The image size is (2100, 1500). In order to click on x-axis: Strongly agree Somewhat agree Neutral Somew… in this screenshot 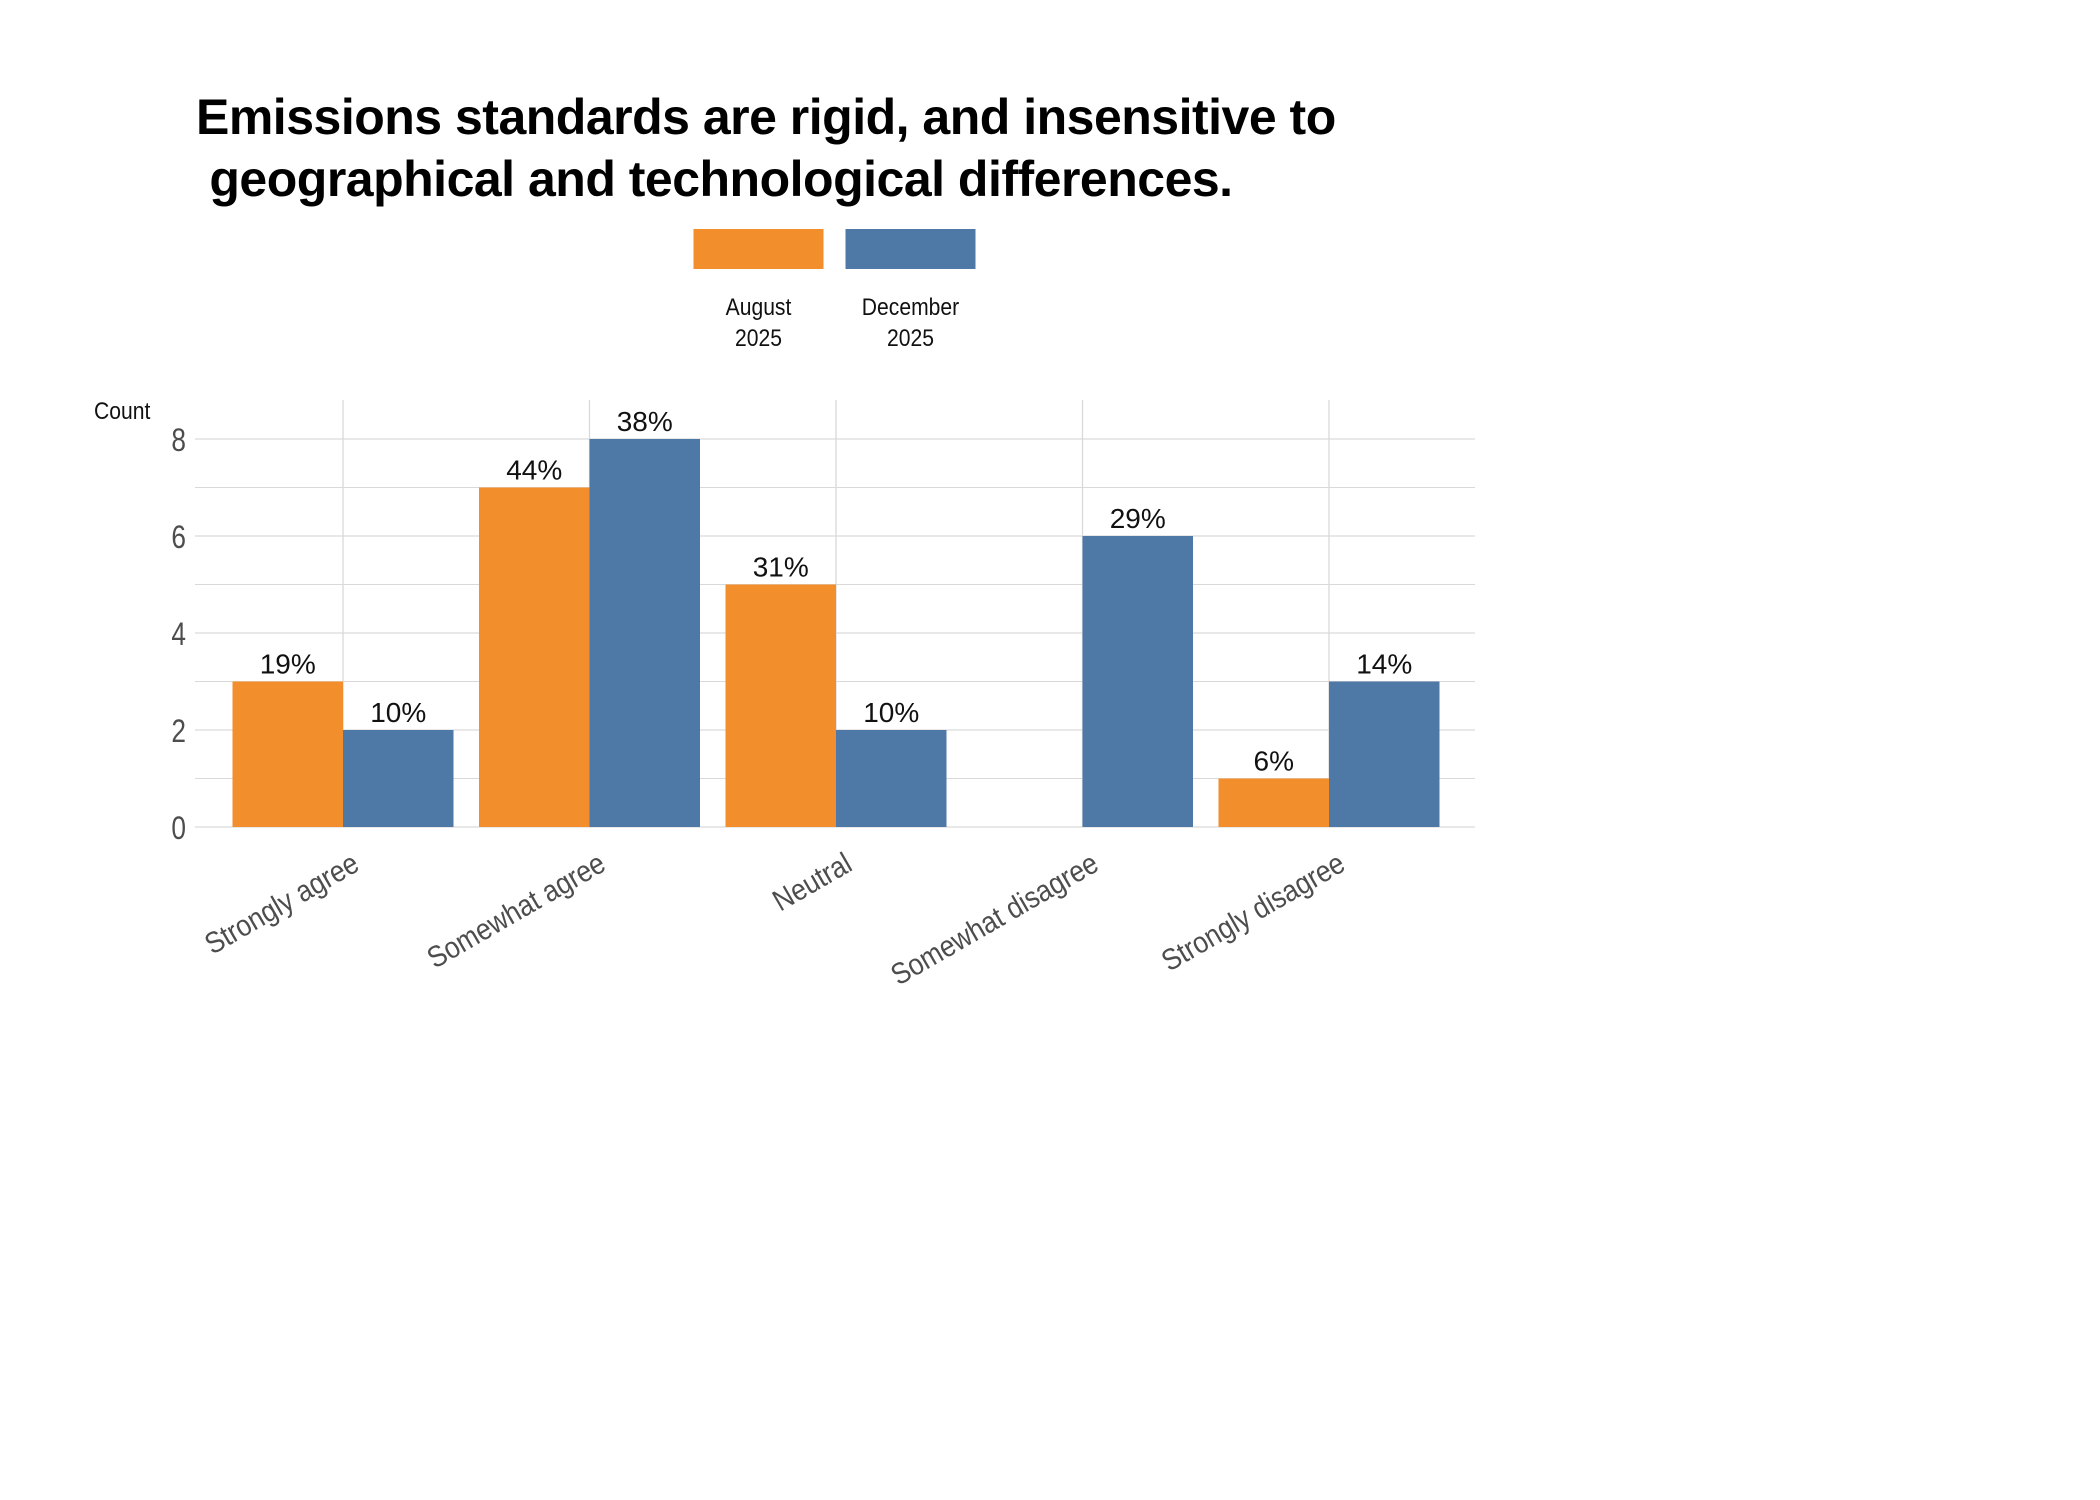, I will do `click(775, 918)`.